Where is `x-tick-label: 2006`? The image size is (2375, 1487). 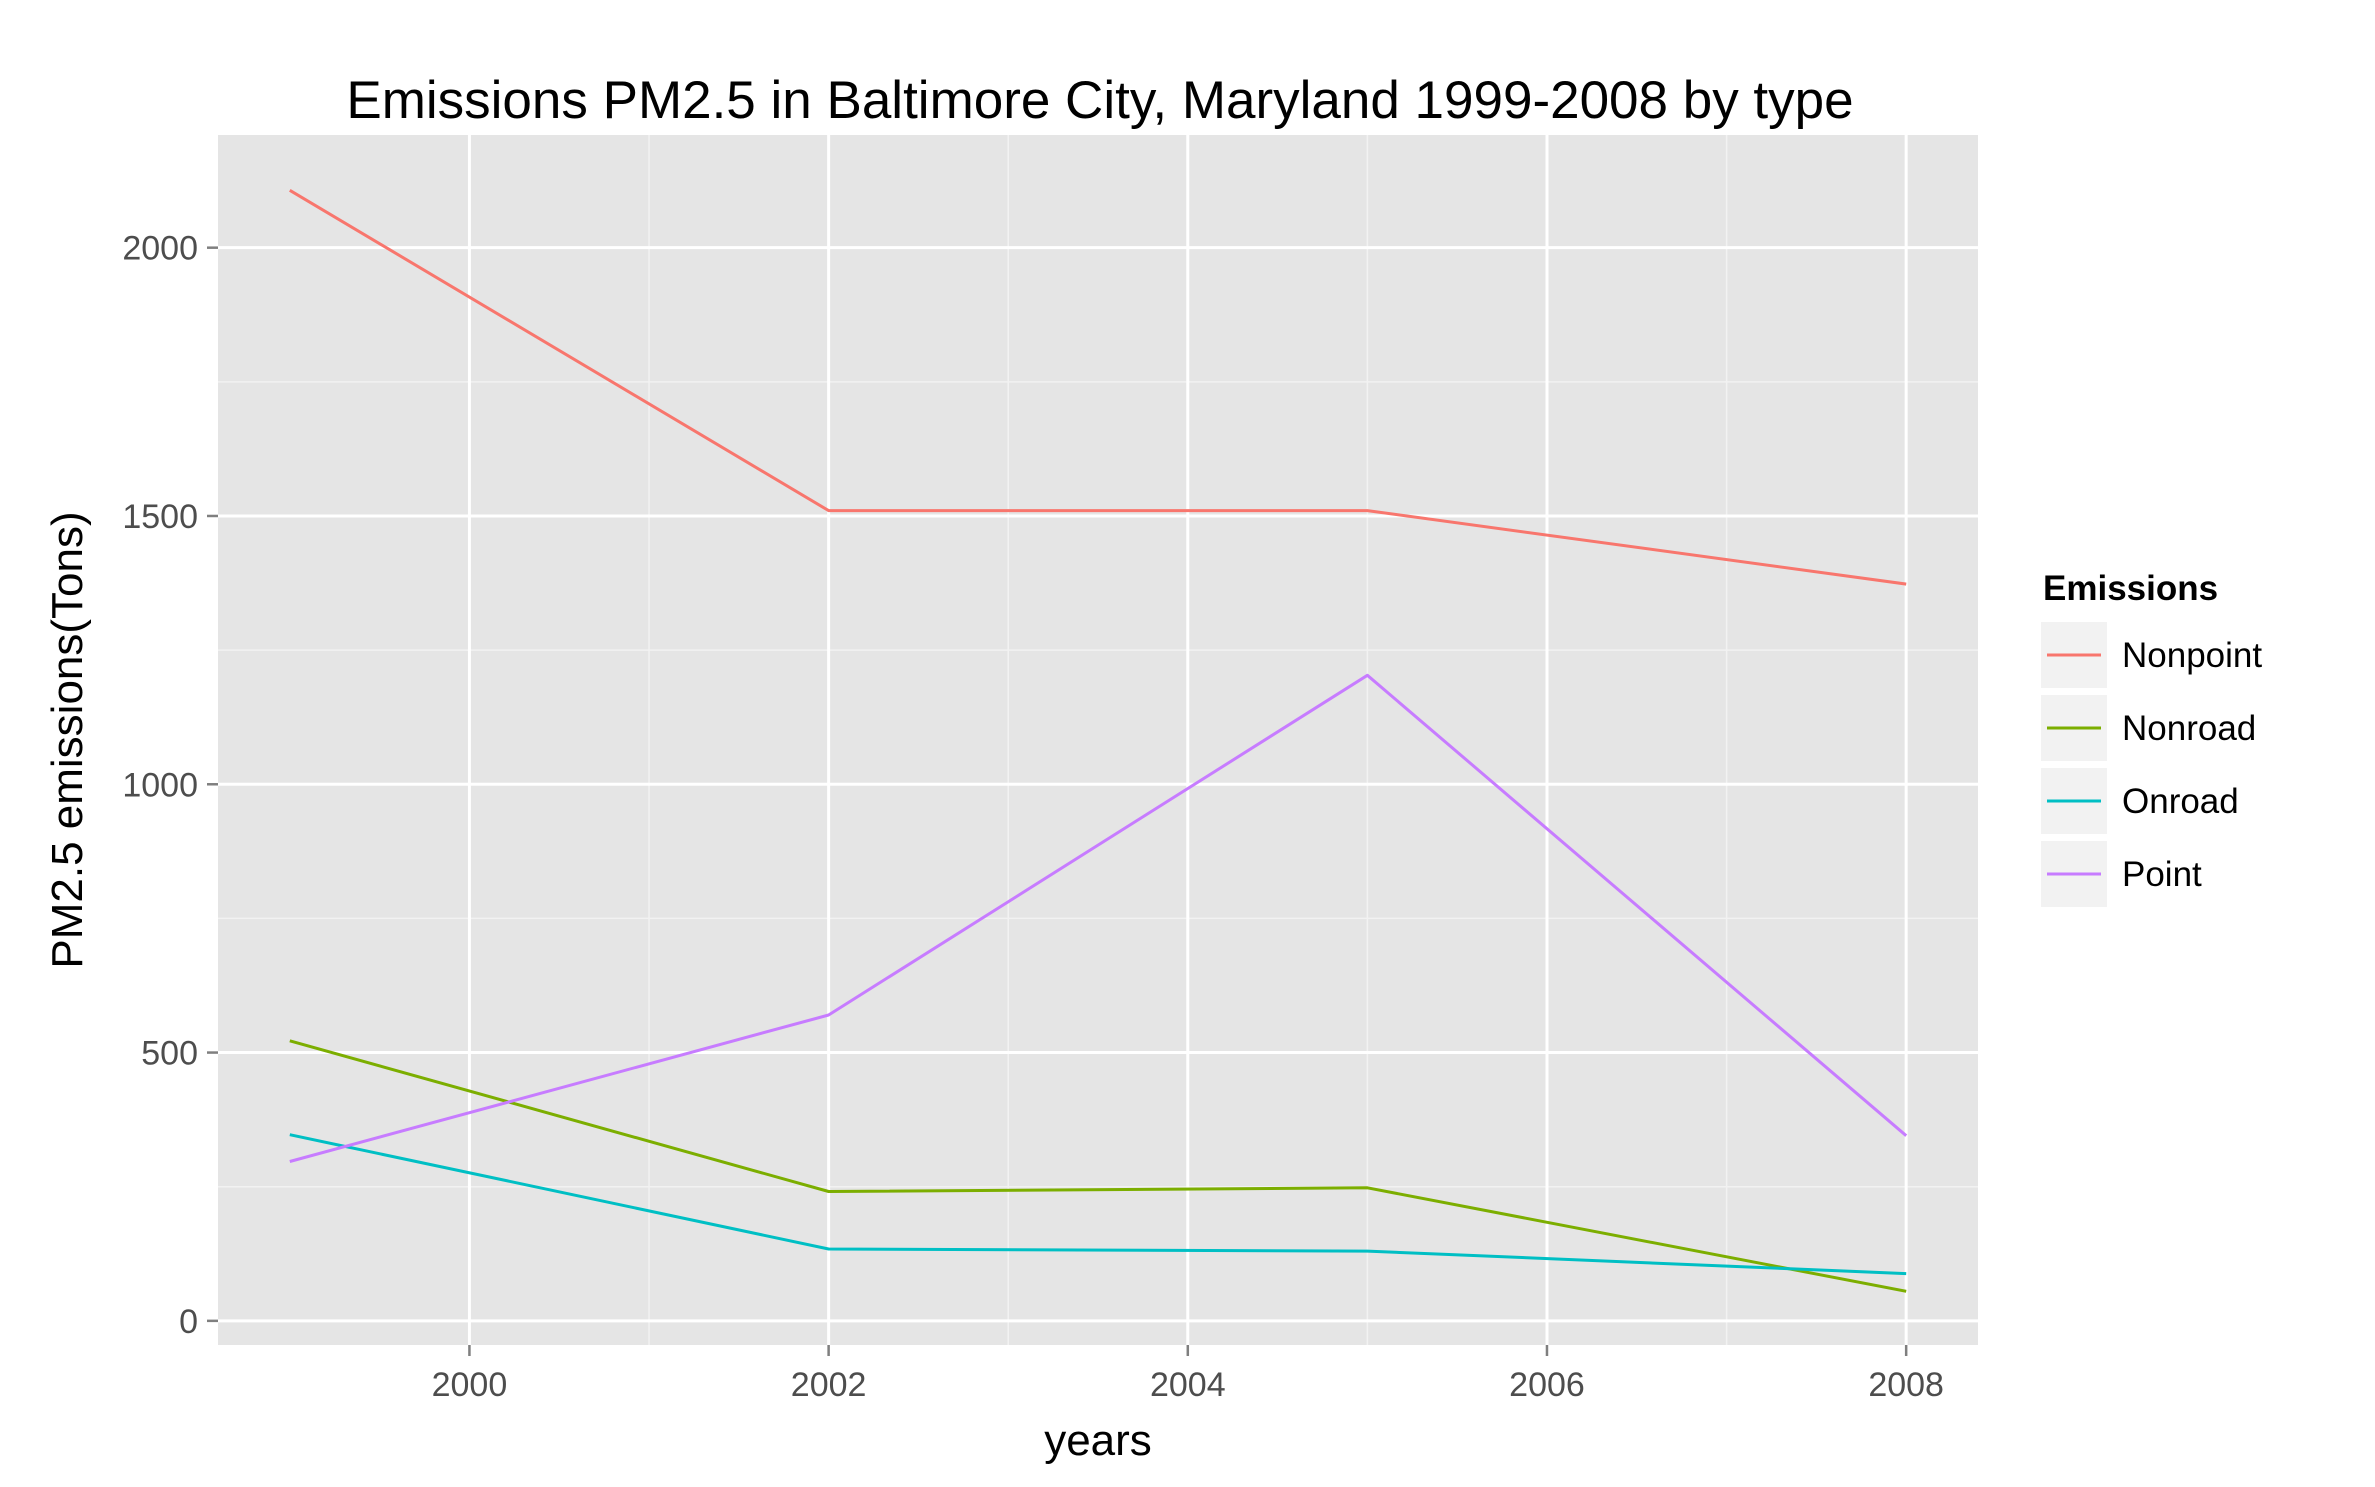
x-tick-label: 2006 is located at coordinates (1547, 1385).